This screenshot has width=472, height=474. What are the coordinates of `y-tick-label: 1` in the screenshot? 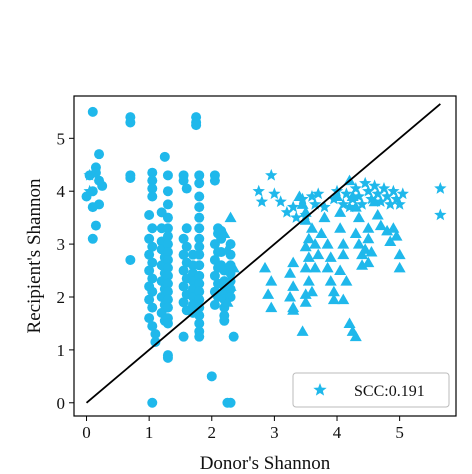 It's located at (61, 350).